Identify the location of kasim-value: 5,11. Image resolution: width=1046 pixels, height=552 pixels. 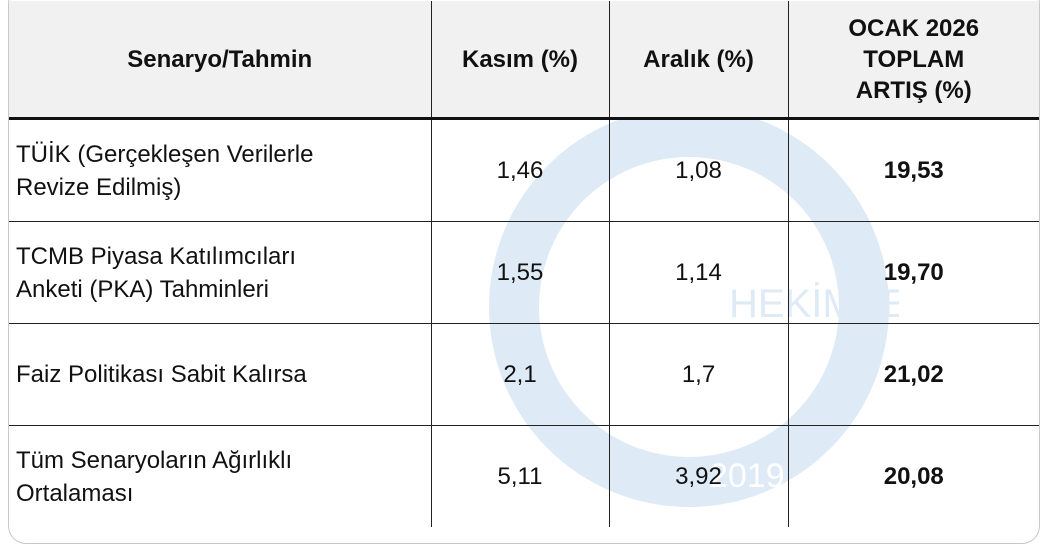
(519, 476).